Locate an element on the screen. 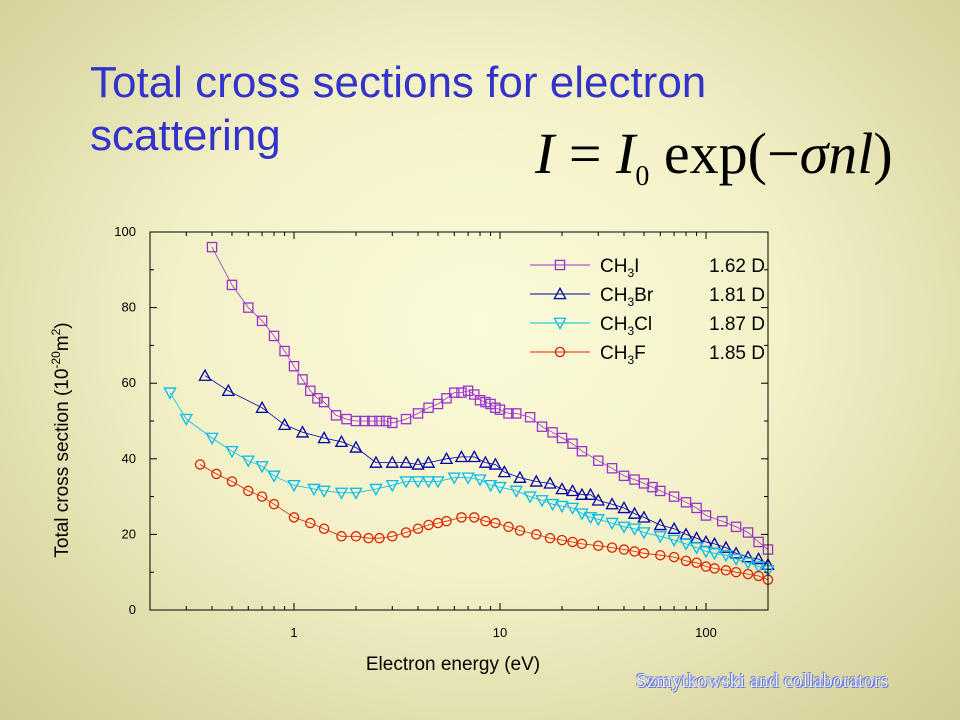 The image size is (960, 720). legend-label: CH3I is located at coordinates (619, 268).